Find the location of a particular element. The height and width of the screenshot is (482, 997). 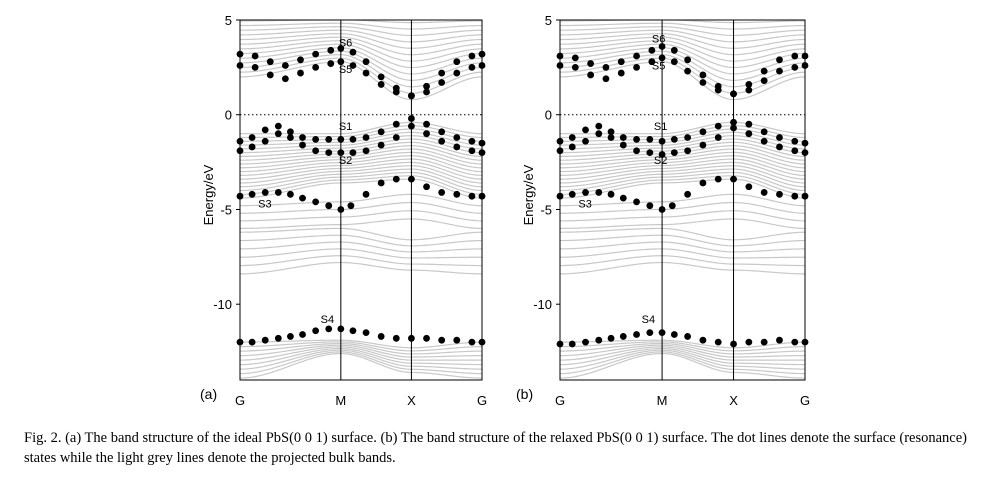

surface-state-label: S3 is located at coordinates (584, 205).